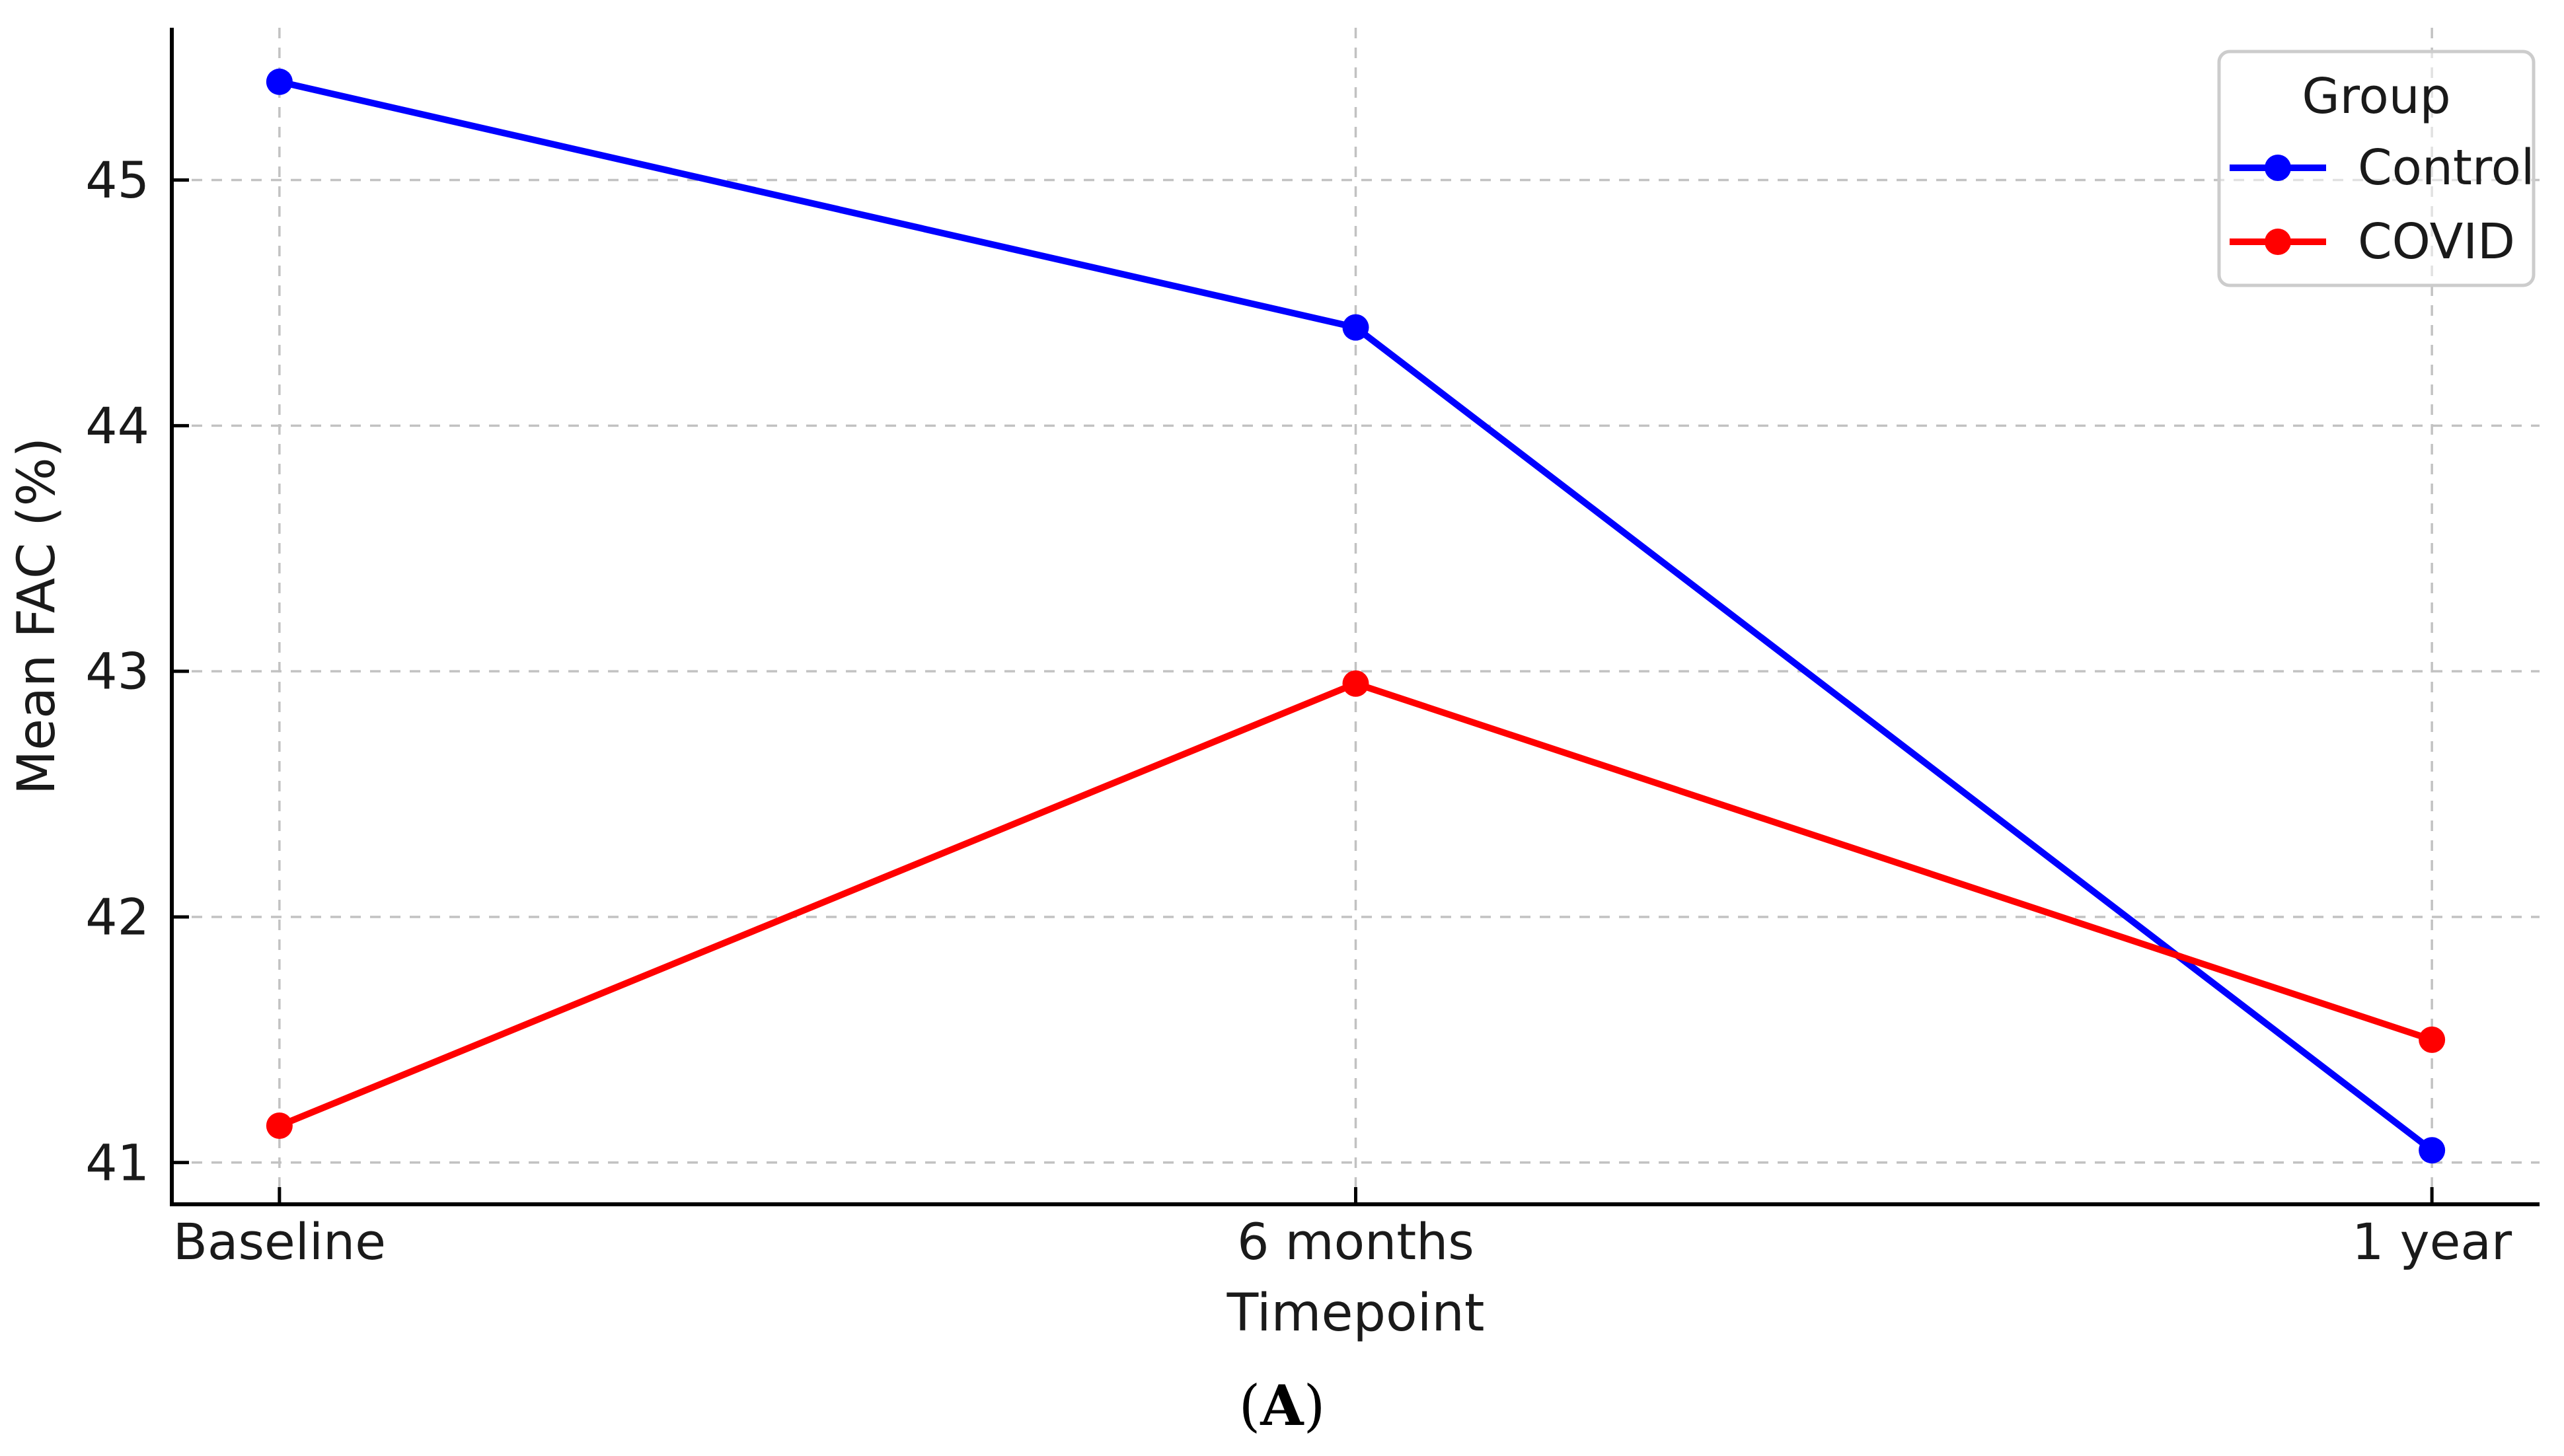 The width and height of the screenshot is (2564, 1456). I want to click on y-axis-label: Mean FAC (%), so click(37, 616).